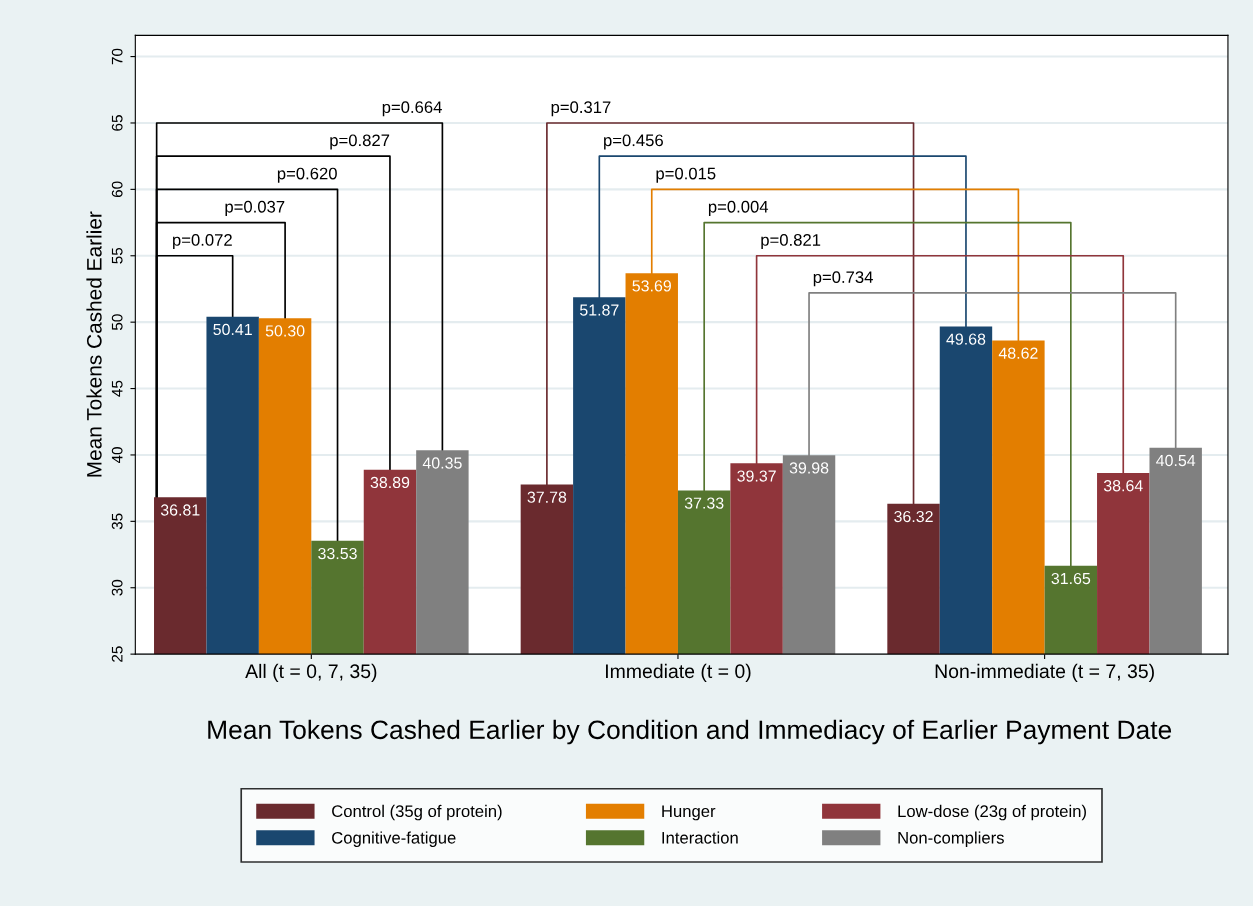 This screenshot has width=1253, height=906. I want to click on data-label: 48.62, so click(1018, 353).